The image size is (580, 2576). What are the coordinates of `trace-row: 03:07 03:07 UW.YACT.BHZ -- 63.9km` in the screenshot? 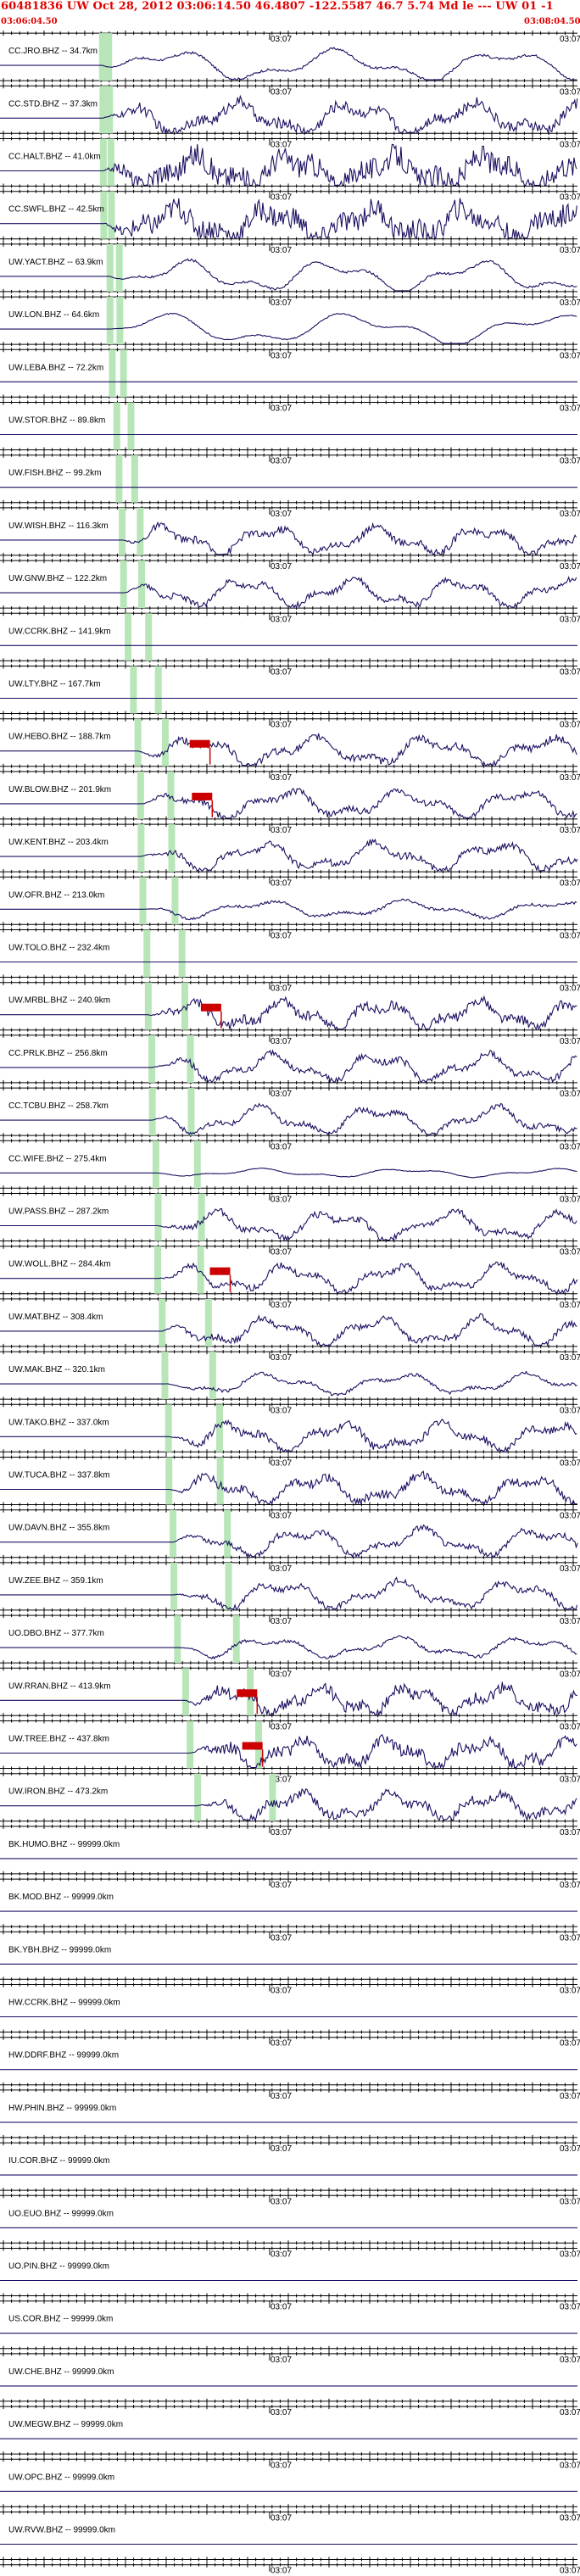 It's located at (290, 267).